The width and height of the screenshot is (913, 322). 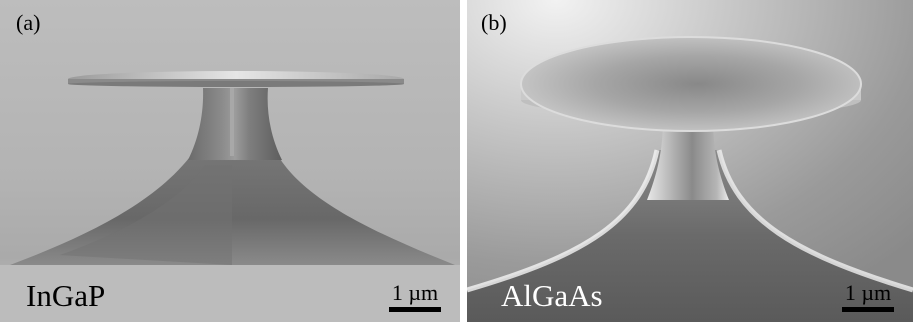 What do you see at coordinates (415, 309) in the screenshot?
I see `scale-bar-a-line` at bounding box center [415, 309].